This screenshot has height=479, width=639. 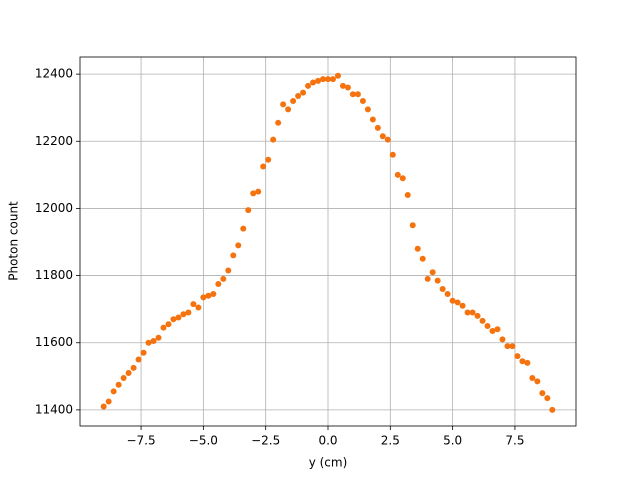 I want to click on y-tick-label: 12200, so click(x=54, y=141).